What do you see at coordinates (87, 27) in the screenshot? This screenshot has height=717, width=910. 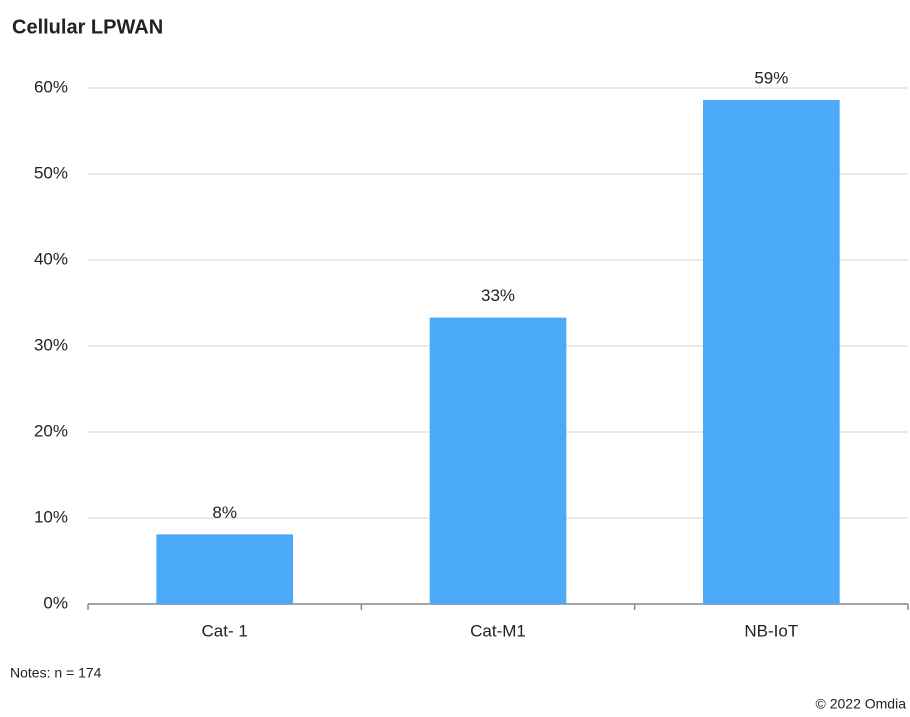 I see `chart-title: Cellular LPWAN` at bounding box center [87, 27].